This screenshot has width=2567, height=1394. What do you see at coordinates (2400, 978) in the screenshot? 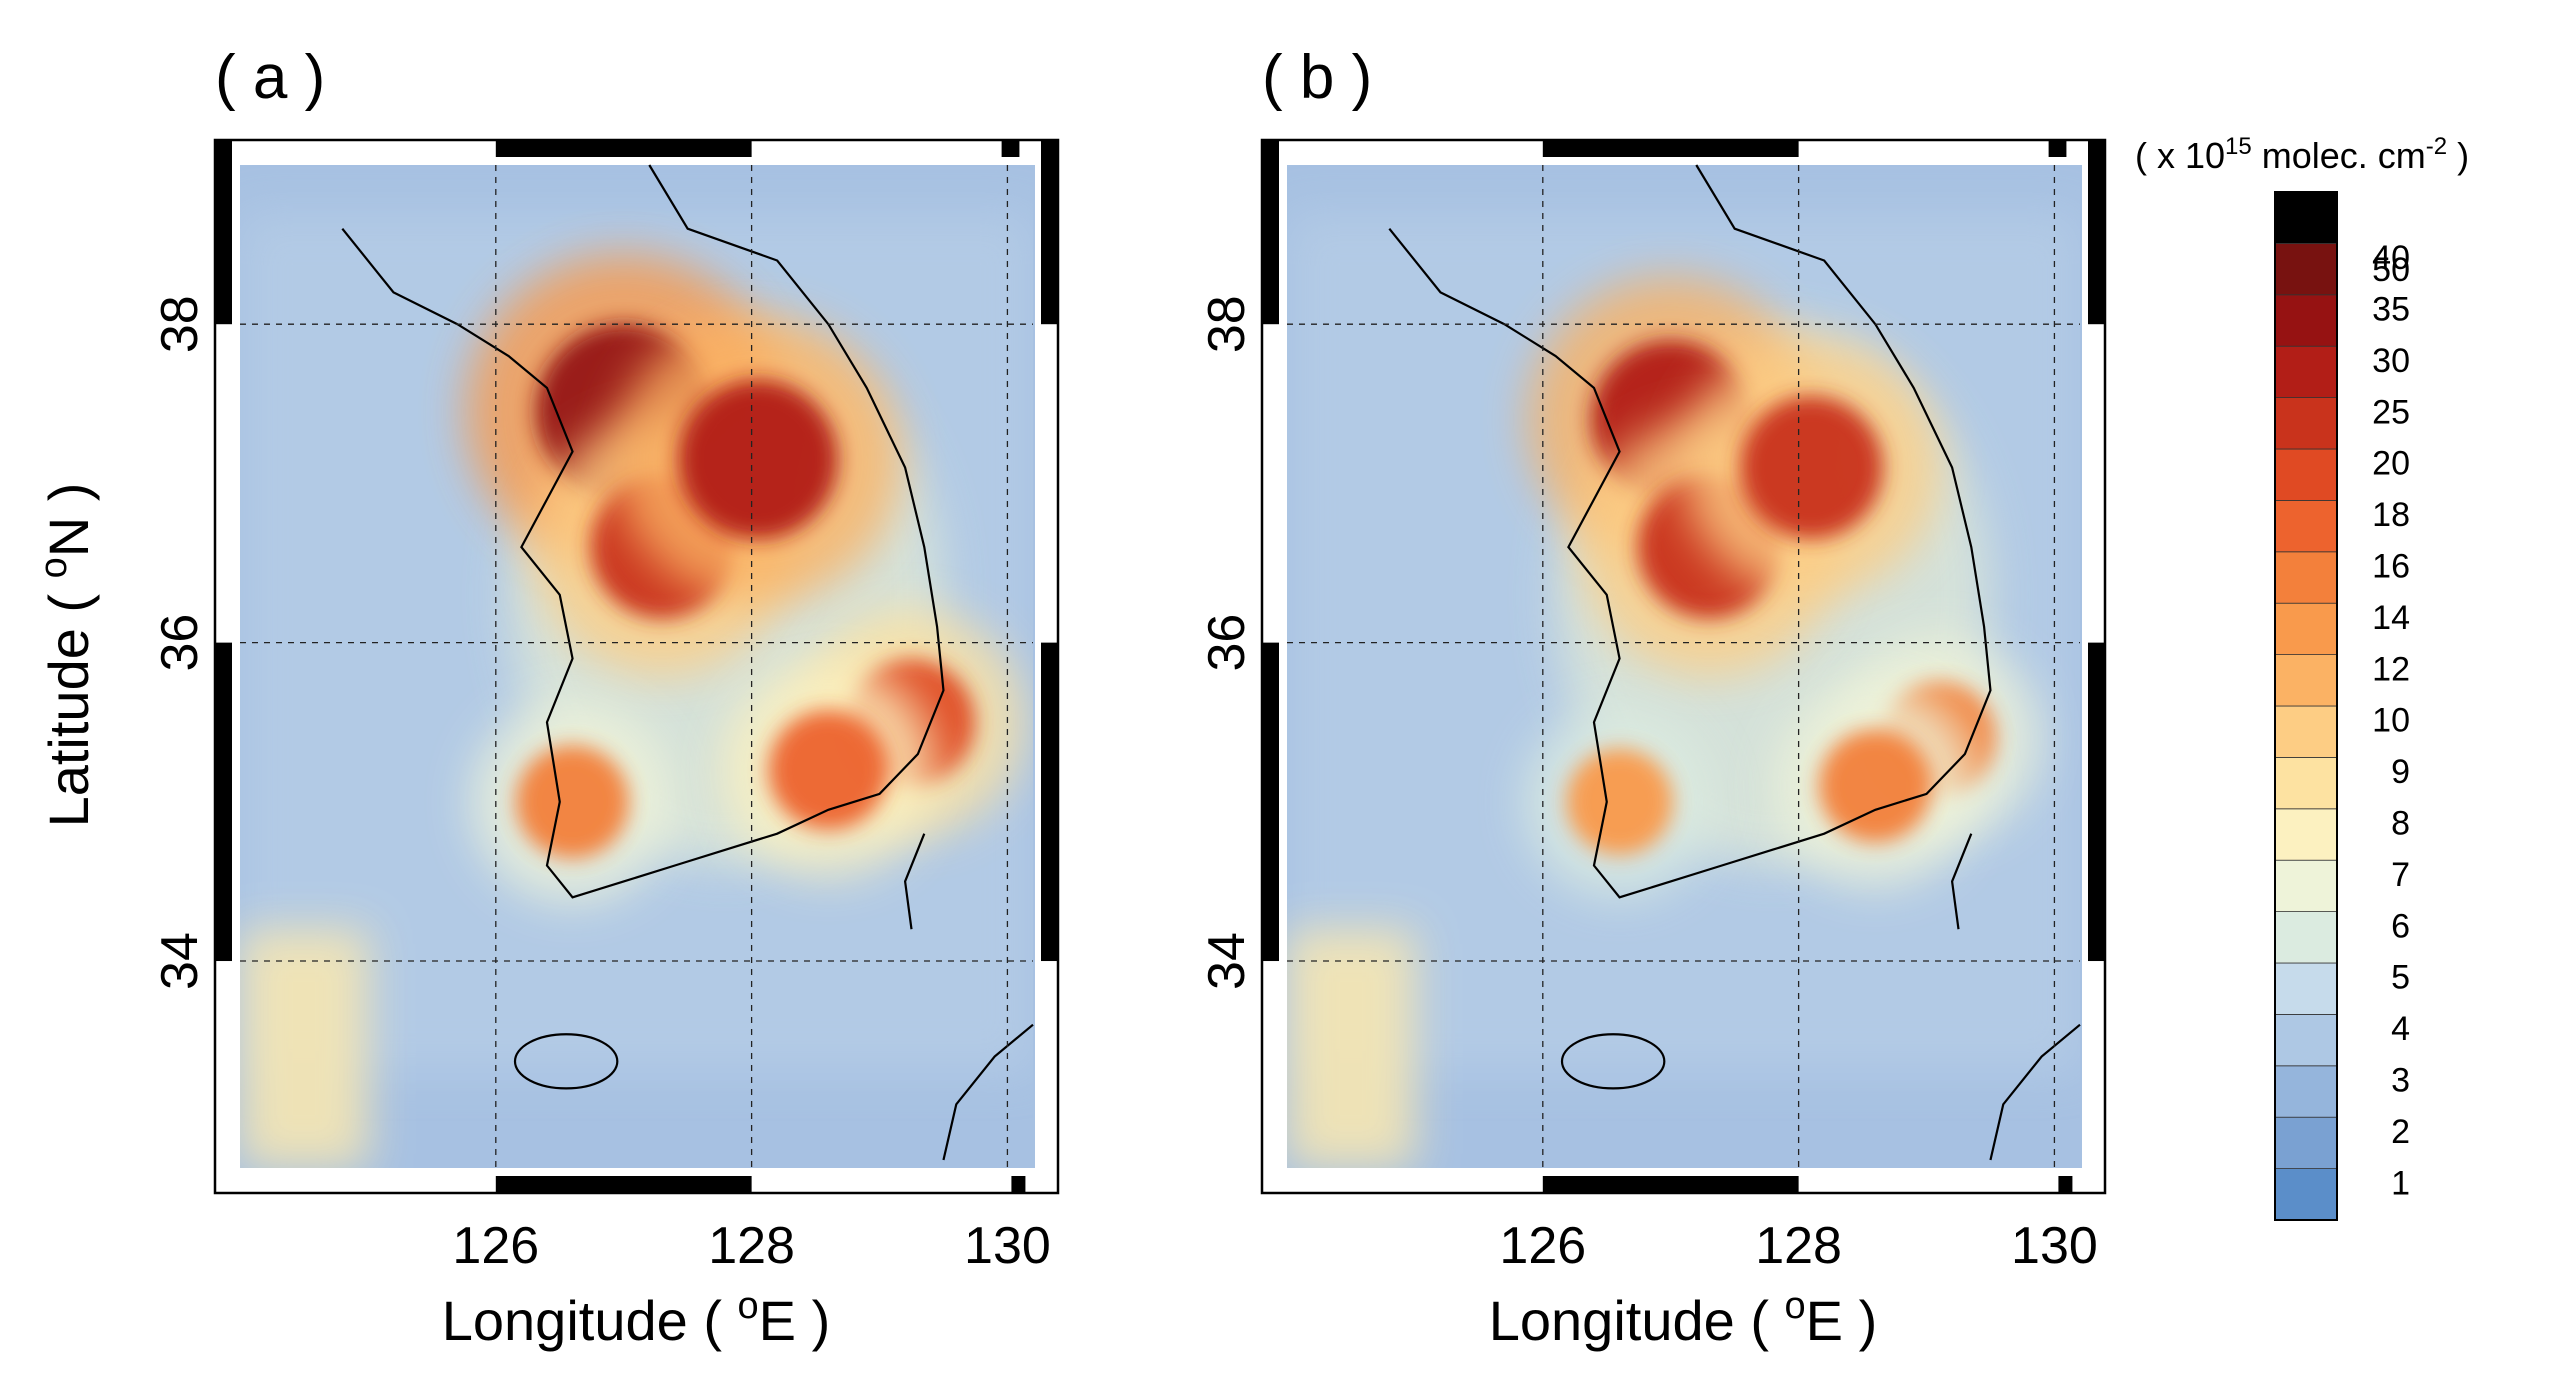
I see `colorbar-label: 5` at bounding box center [2400, 978].